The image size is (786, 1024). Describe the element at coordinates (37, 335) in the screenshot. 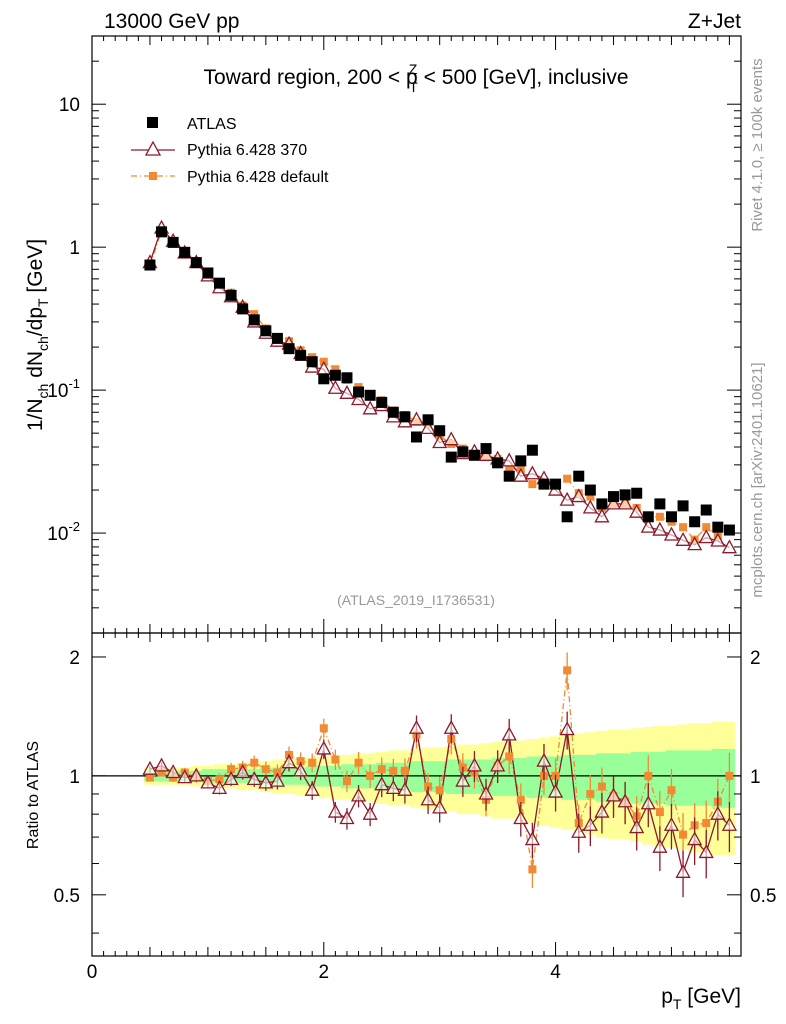

I see `y-axis-label-top: 1/Nch dNch/dpT [GeV]` at that location.